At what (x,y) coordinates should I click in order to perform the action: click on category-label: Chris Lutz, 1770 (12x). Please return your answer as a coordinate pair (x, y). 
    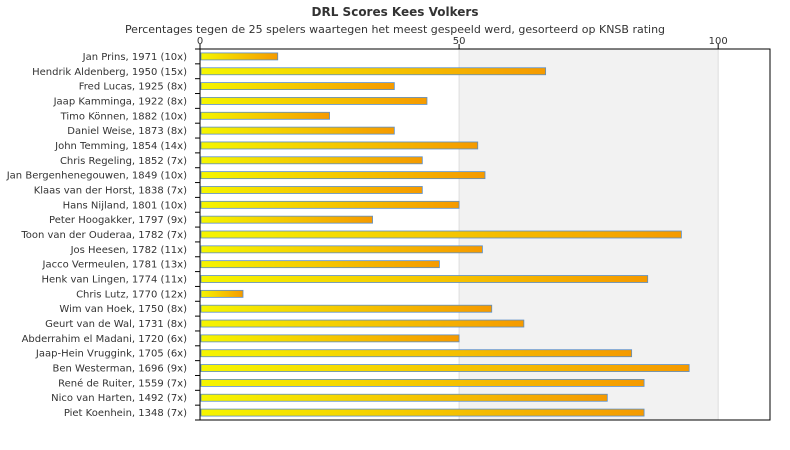
    Looking at the image, I should click on (131, 294).